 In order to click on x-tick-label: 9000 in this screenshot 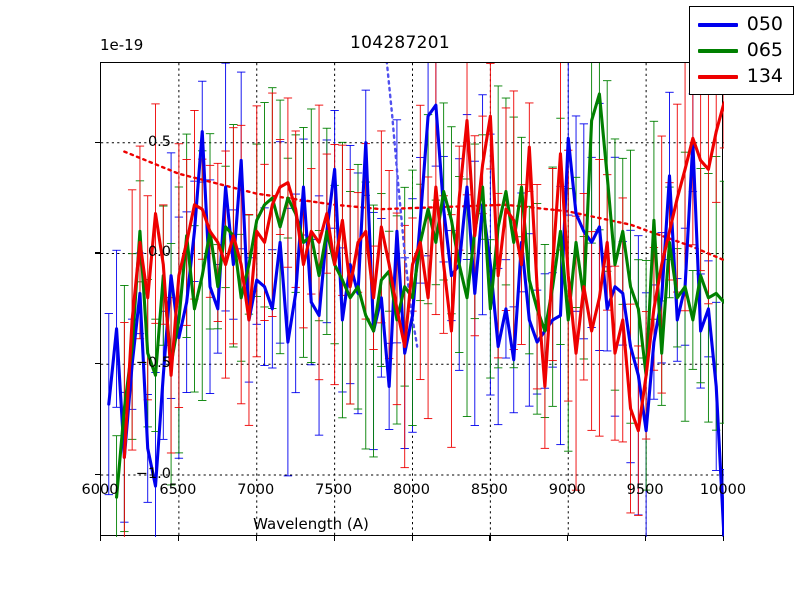, I will do `click(567, 490)`.